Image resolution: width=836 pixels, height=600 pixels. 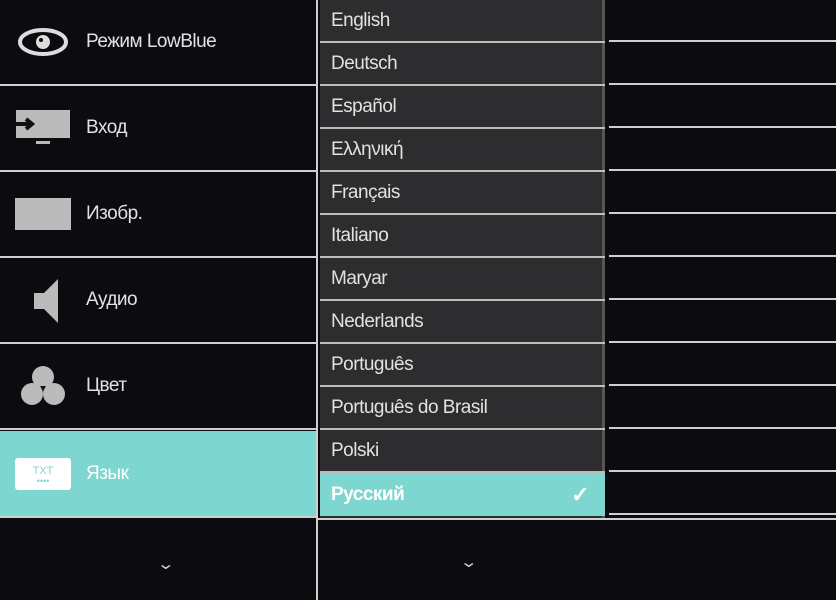 What do you see at coordinates (580, 494) in the screenshot?
I see `checkmark-icon: ✓` at bounding box center [580, 494].